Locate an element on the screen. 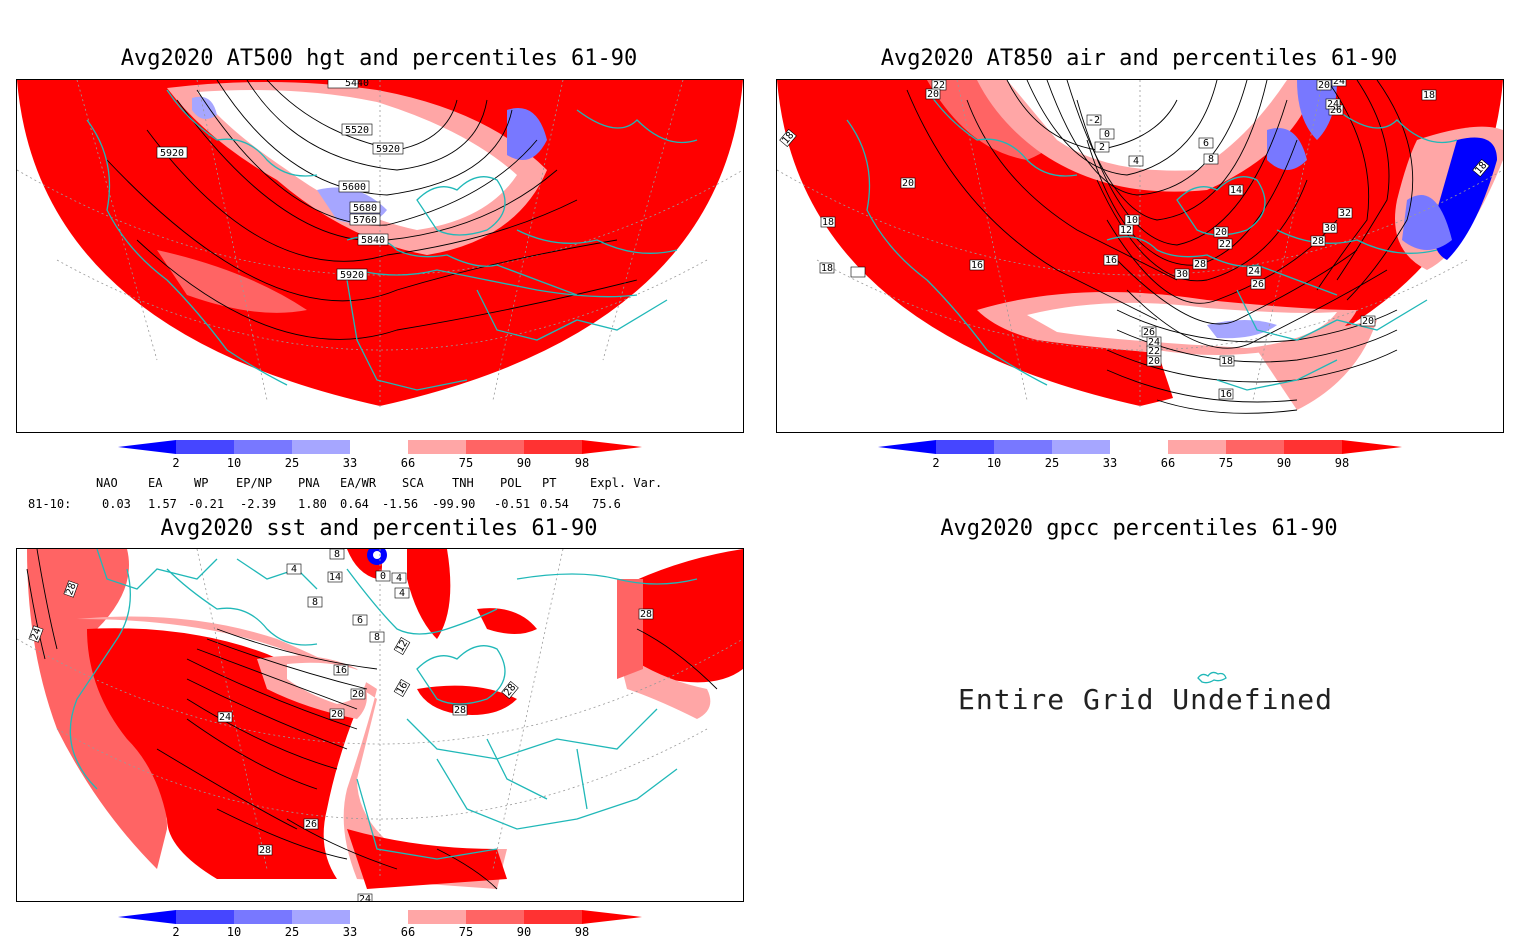  contour-label: -2 is located at coordinates (1094, 120).